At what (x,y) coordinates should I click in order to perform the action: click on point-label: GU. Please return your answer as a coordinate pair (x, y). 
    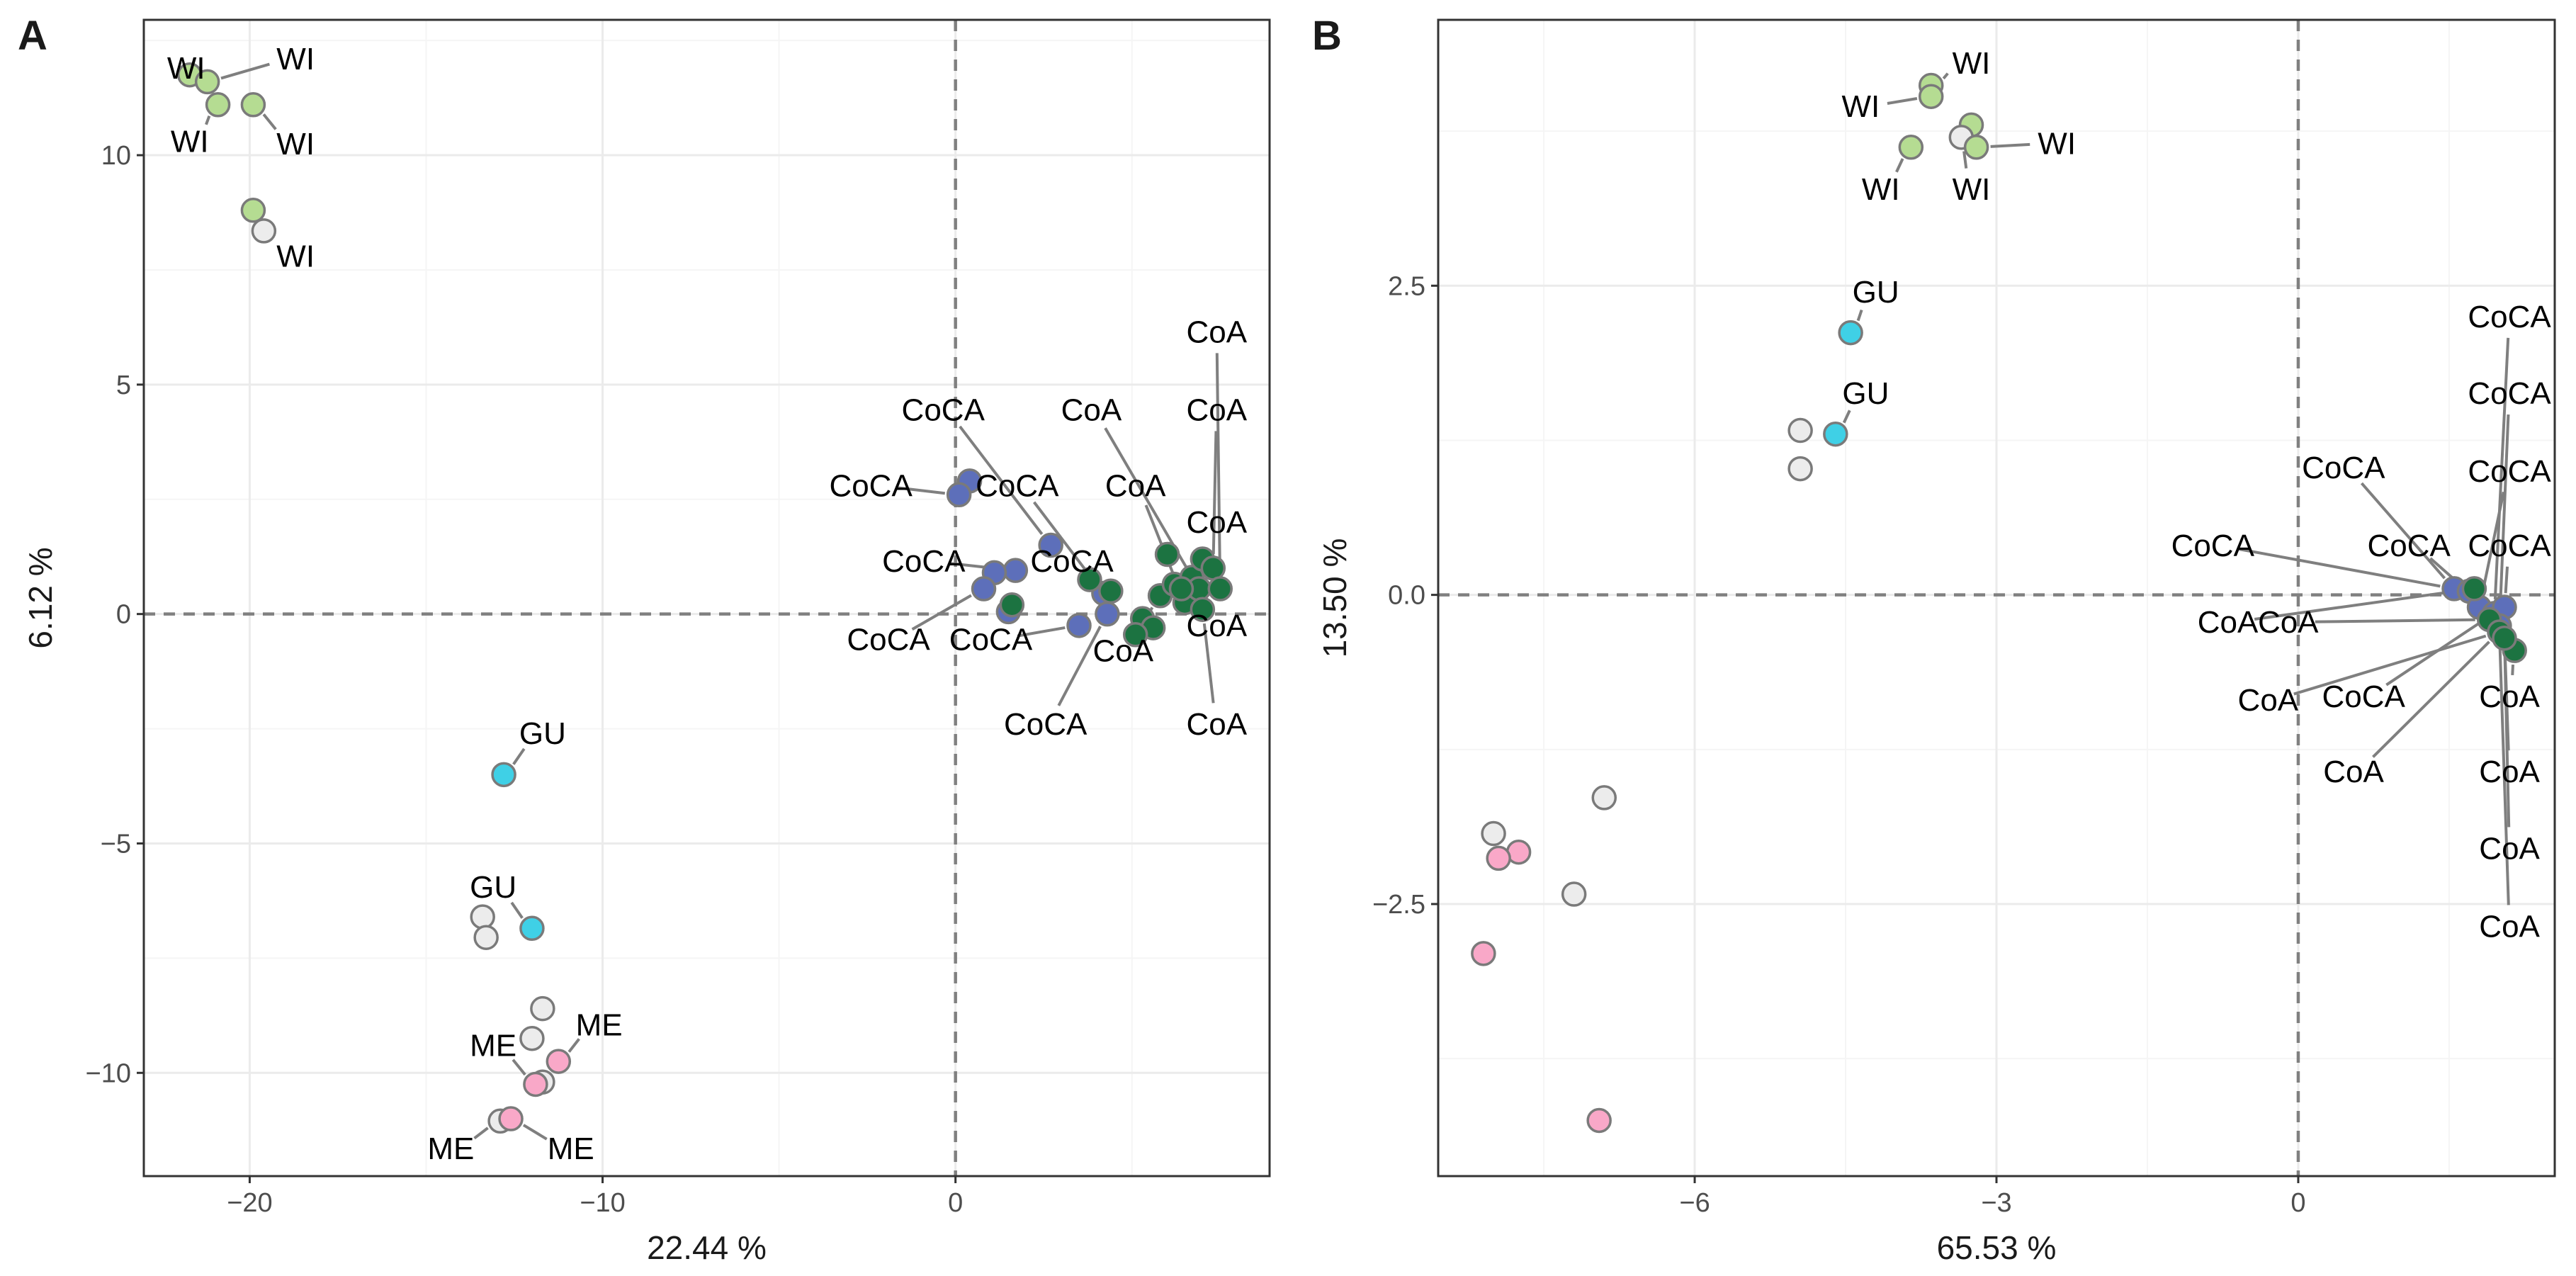
    Looking at the image, I should click on (1876, 292).